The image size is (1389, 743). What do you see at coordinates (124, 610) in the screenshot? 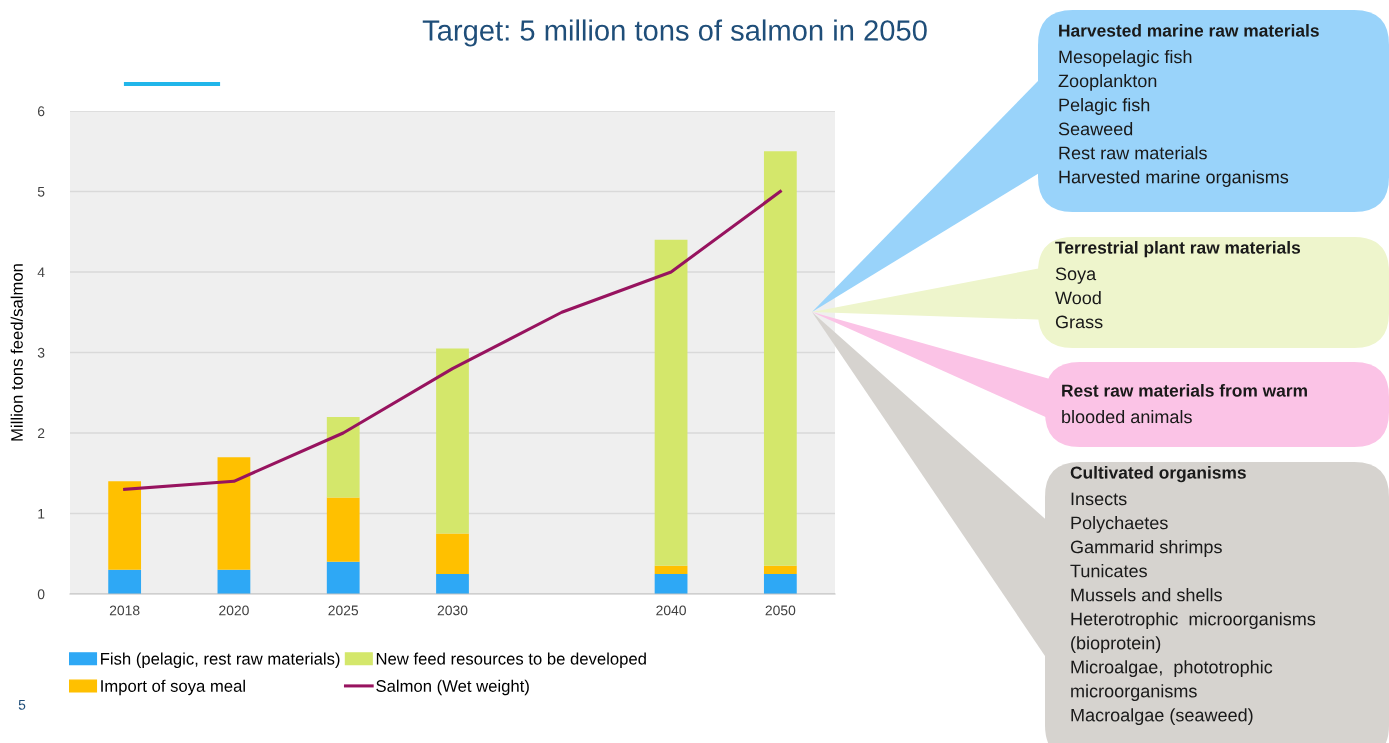
I see `x-tick-label: 2018` at bounding box center [124, 610].